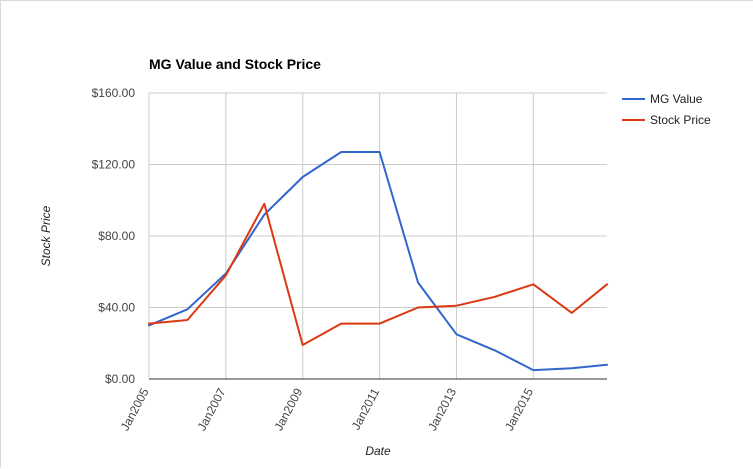 Image resolution: width=753 pixels, height=469 pixels. What do you see at coordinates (46, 235) in the screenshot?
I see `y-axis-title: Stock Price` at bounding box center [46, 235].